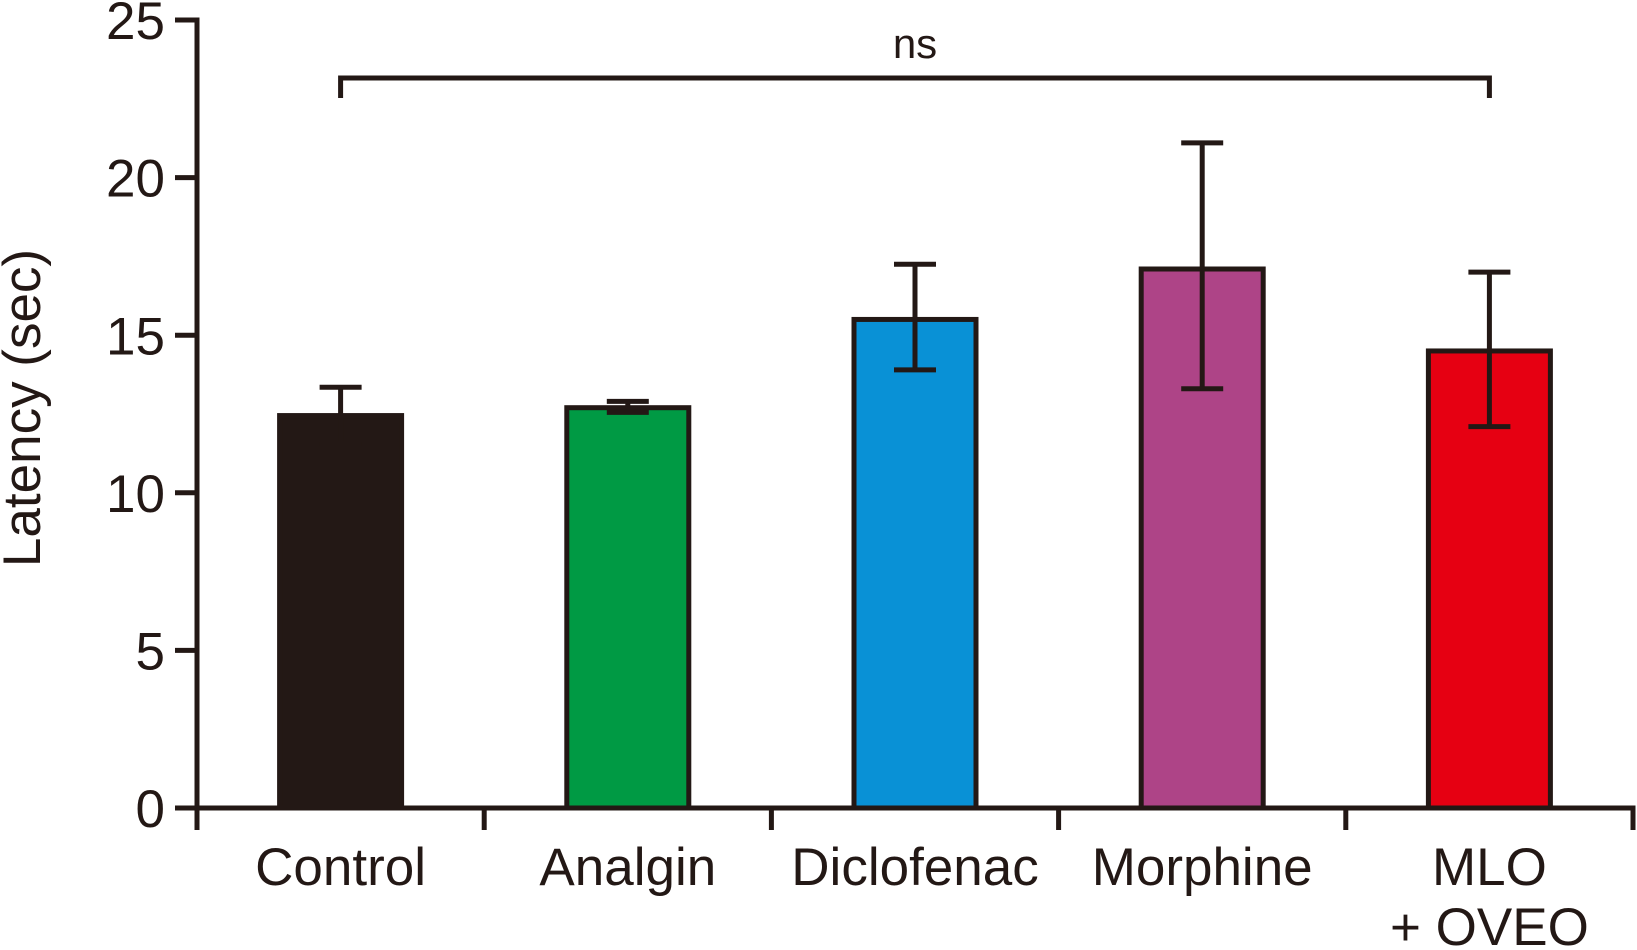 The width and height of the screenshot is (1637, 950). Describe the element at coordinates (915, 86) in the screenshot. I see `significance-bracket` at that location.